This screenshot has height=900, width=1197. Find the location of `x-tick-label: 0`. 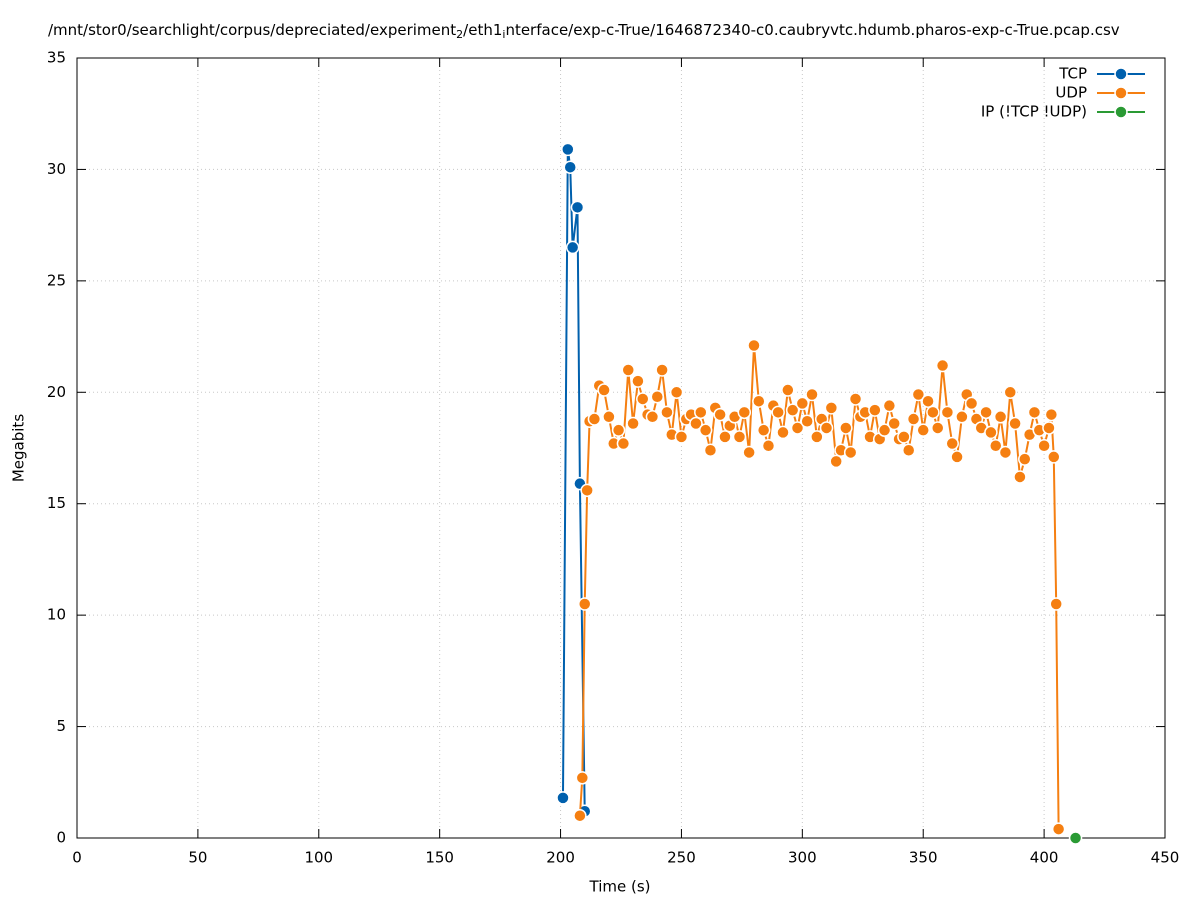

x-tick-label: 0 is located at coordinates (77, 858).